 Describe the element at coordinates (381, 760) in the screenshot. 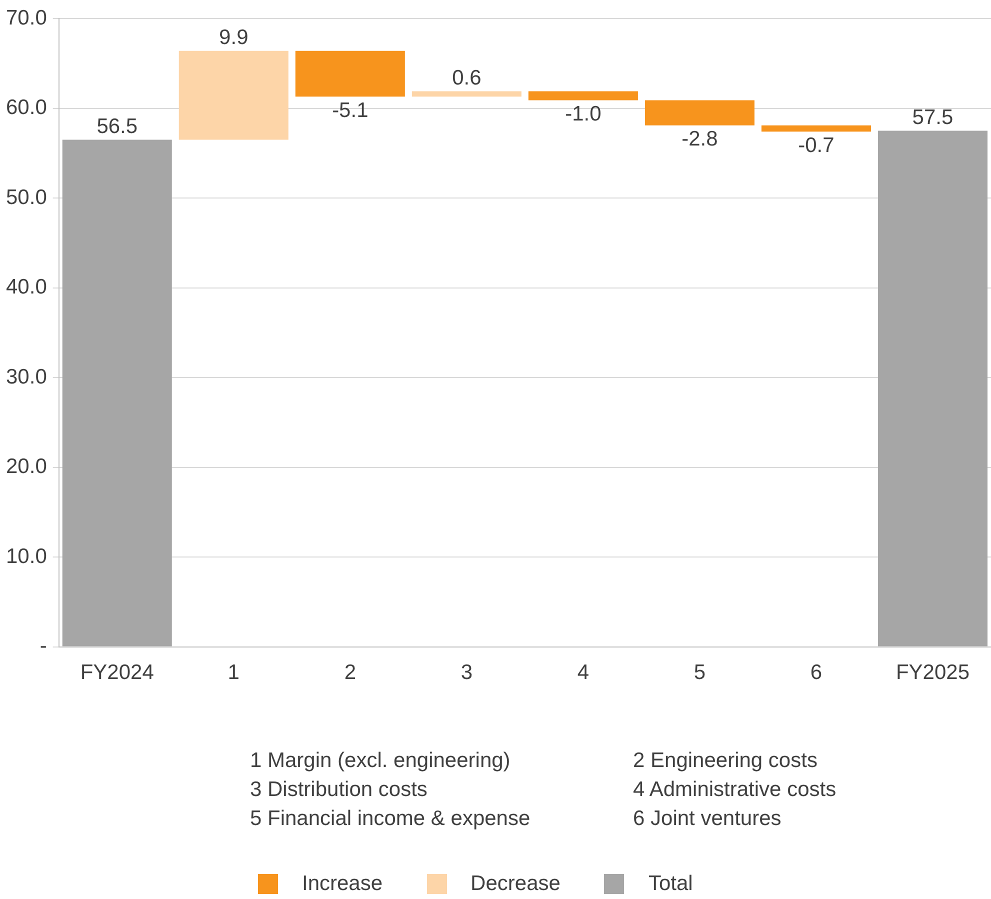

I see `text: 1 Margin (excl. engineering)` at that location.